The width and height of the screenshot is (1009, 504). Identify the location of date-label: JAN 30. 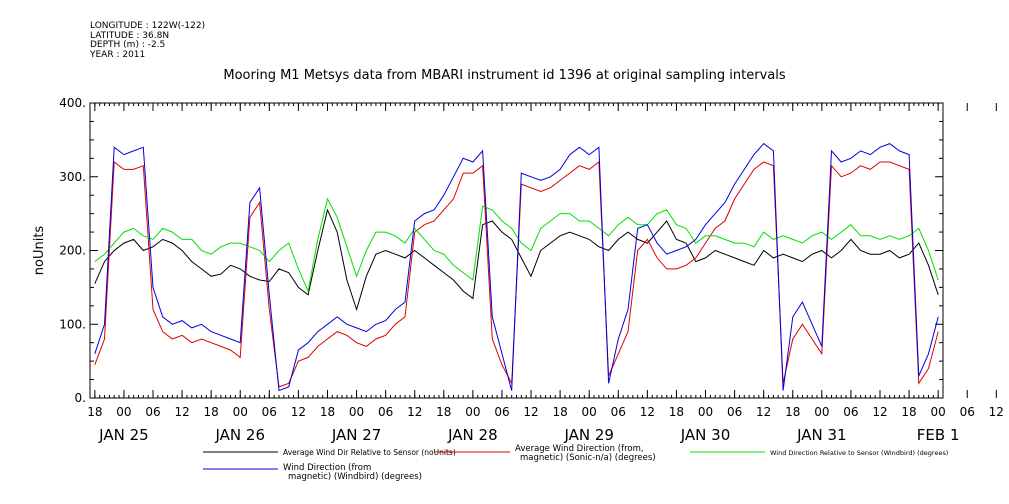
(705, 435).